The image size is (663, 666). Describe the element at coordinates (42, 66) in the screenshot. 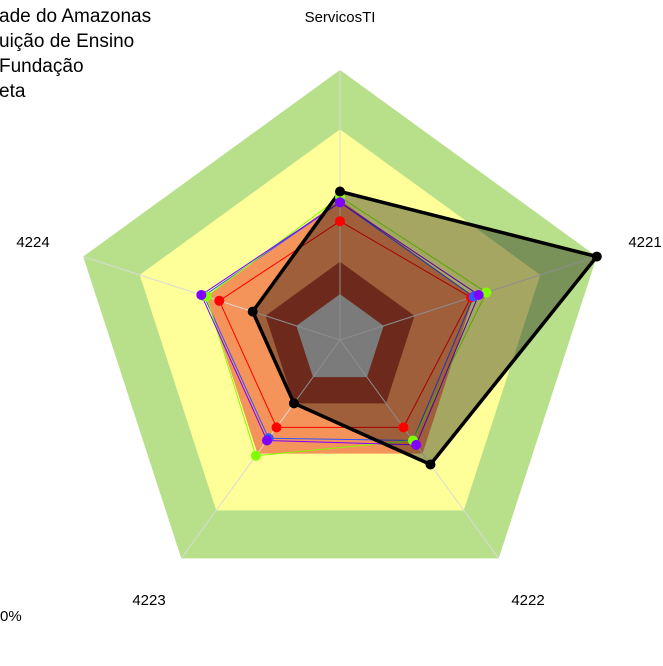

I see `legend-entry: Fundação` at that location.